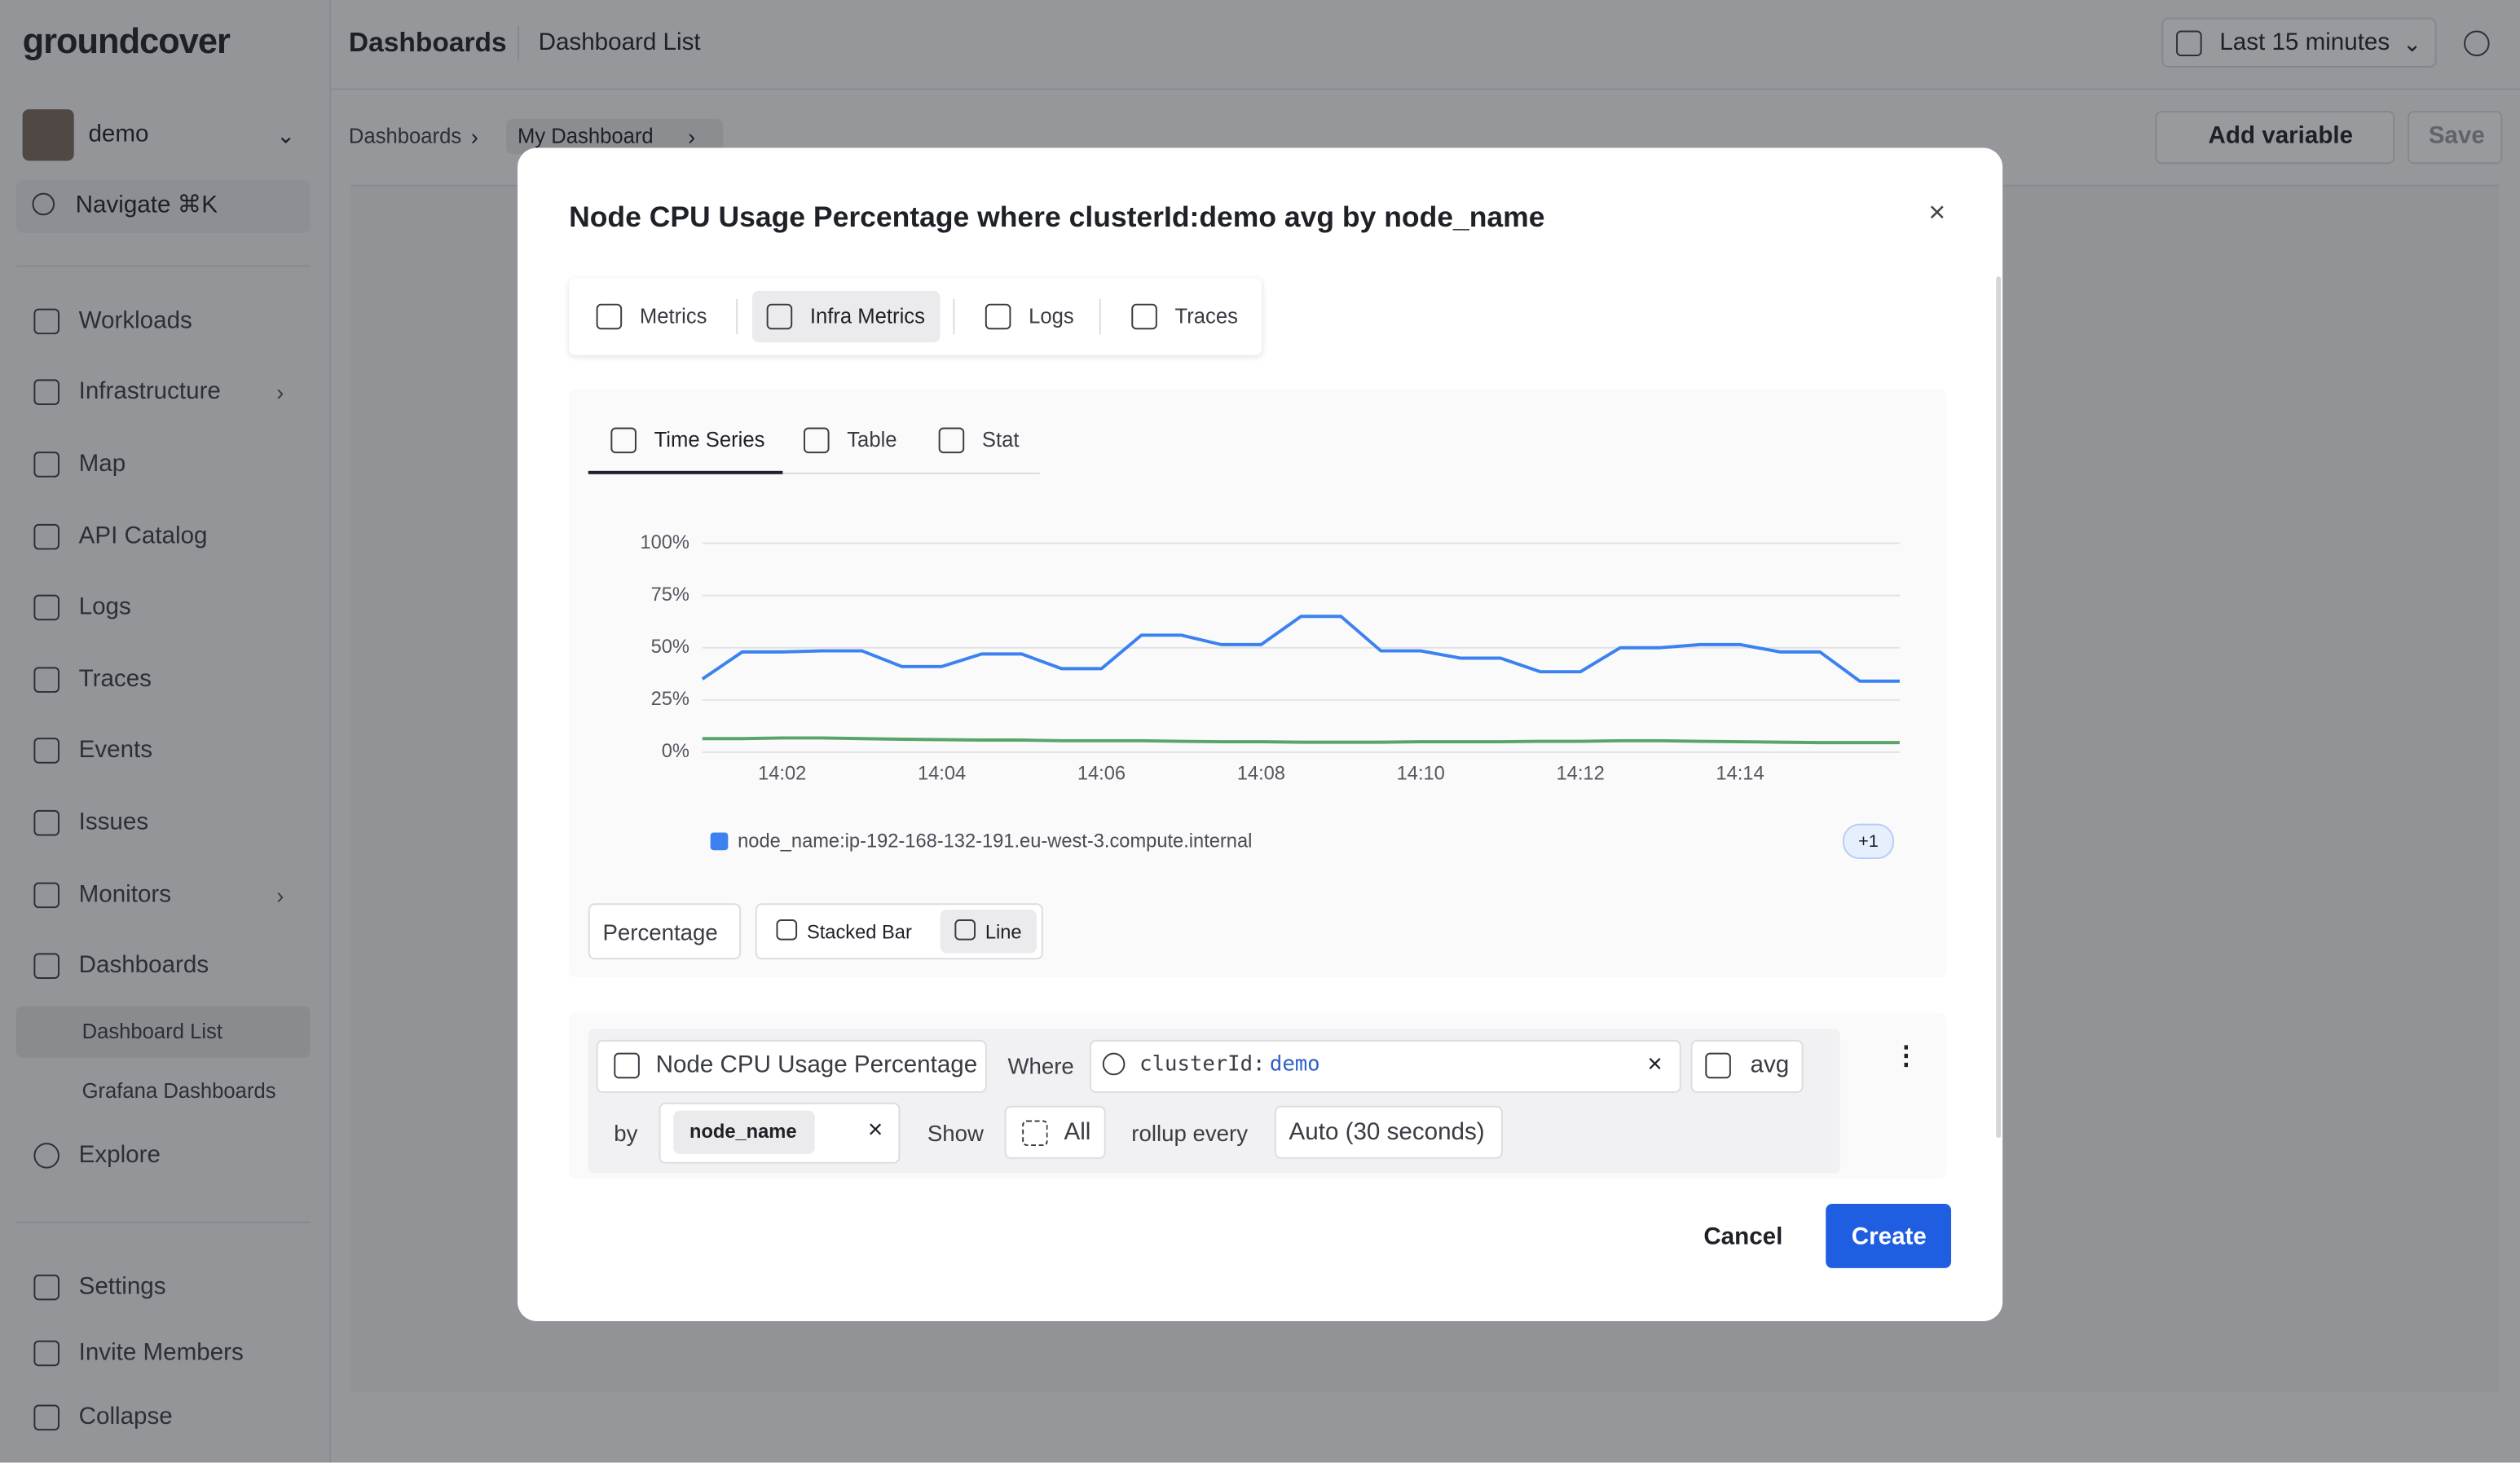 This screenshot has height=1463, width=2520. Describe the element at coordinates (2304, 43) in the screenshot. I see `time-range-label: Last 15 minutes` at that location.